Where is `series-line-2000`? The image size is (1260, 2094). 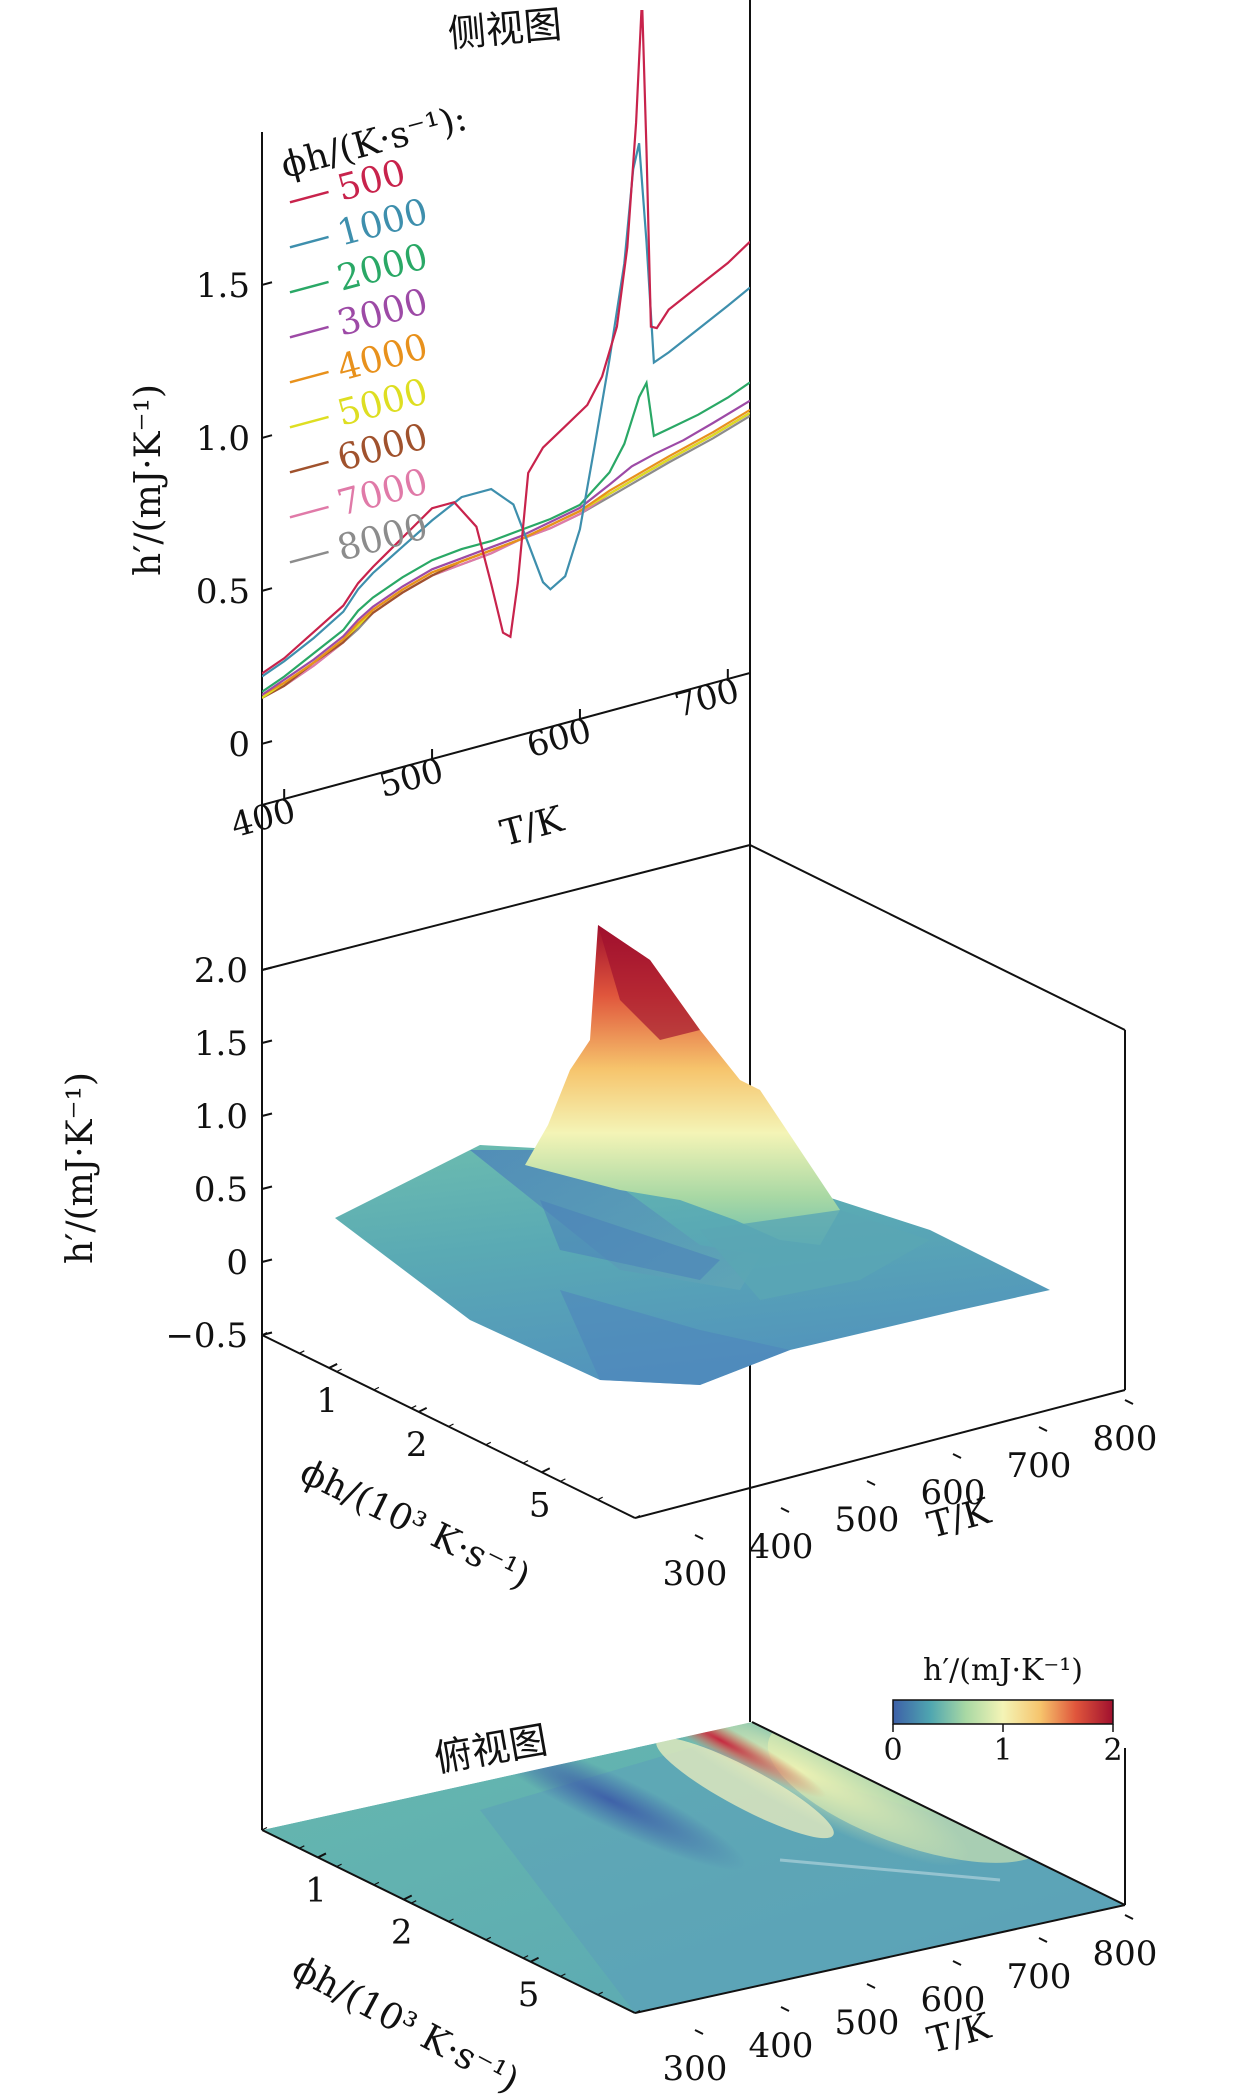 series-line-2000 is located at coordinates (506, 536).